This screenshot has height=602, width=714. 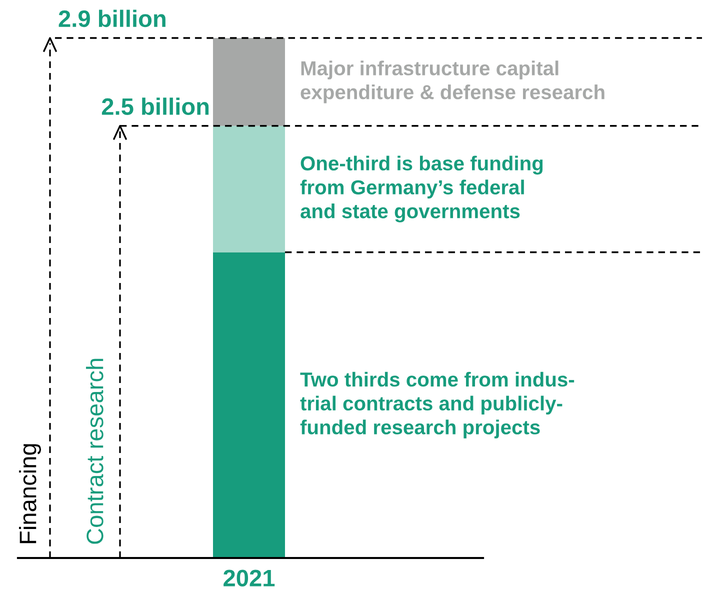 What do you see at coordinates (95, 451) in the screenshot?
I see `text: Contract research` at bounding box center [95, 451].